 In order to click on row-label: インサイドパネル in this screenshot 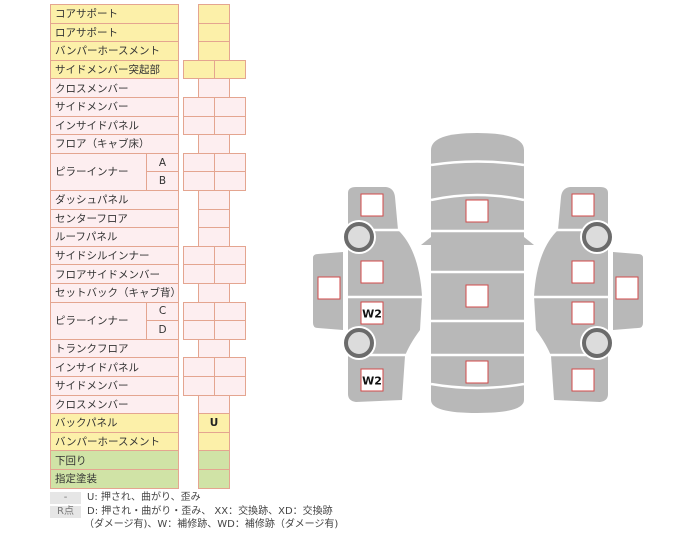, I will do `click(114, 125)`.